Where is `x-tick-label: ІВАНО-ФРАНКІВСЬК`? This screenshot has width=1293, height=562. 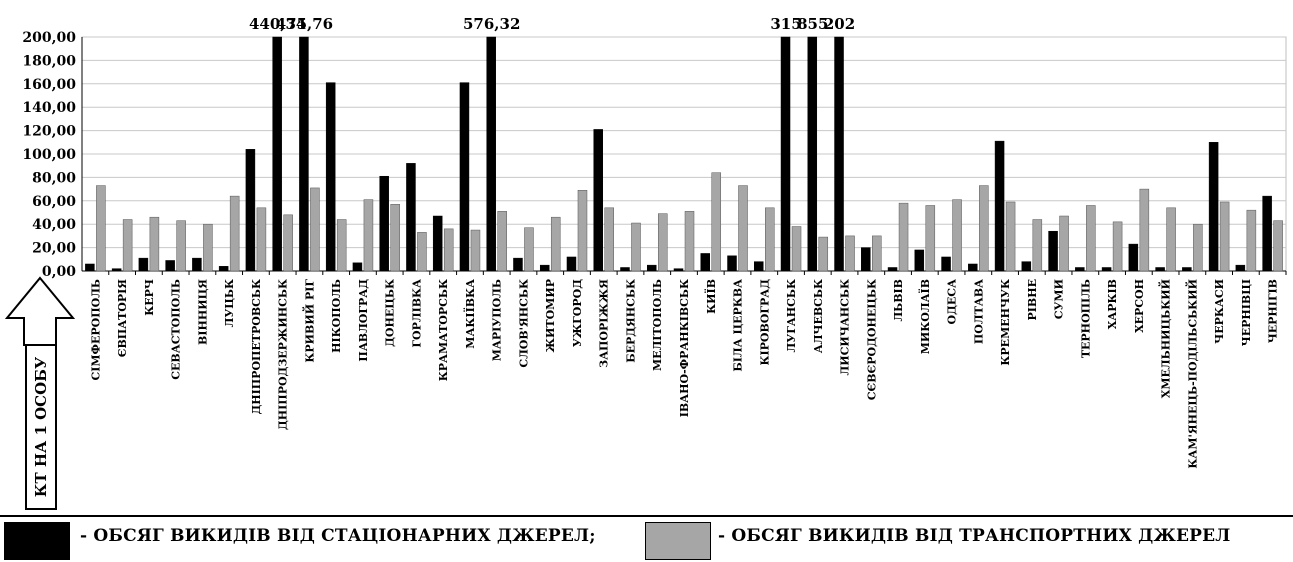
x-tick-label: ІВАНО-ФРАНКІВСЬК is located at coordinates (684, 348).